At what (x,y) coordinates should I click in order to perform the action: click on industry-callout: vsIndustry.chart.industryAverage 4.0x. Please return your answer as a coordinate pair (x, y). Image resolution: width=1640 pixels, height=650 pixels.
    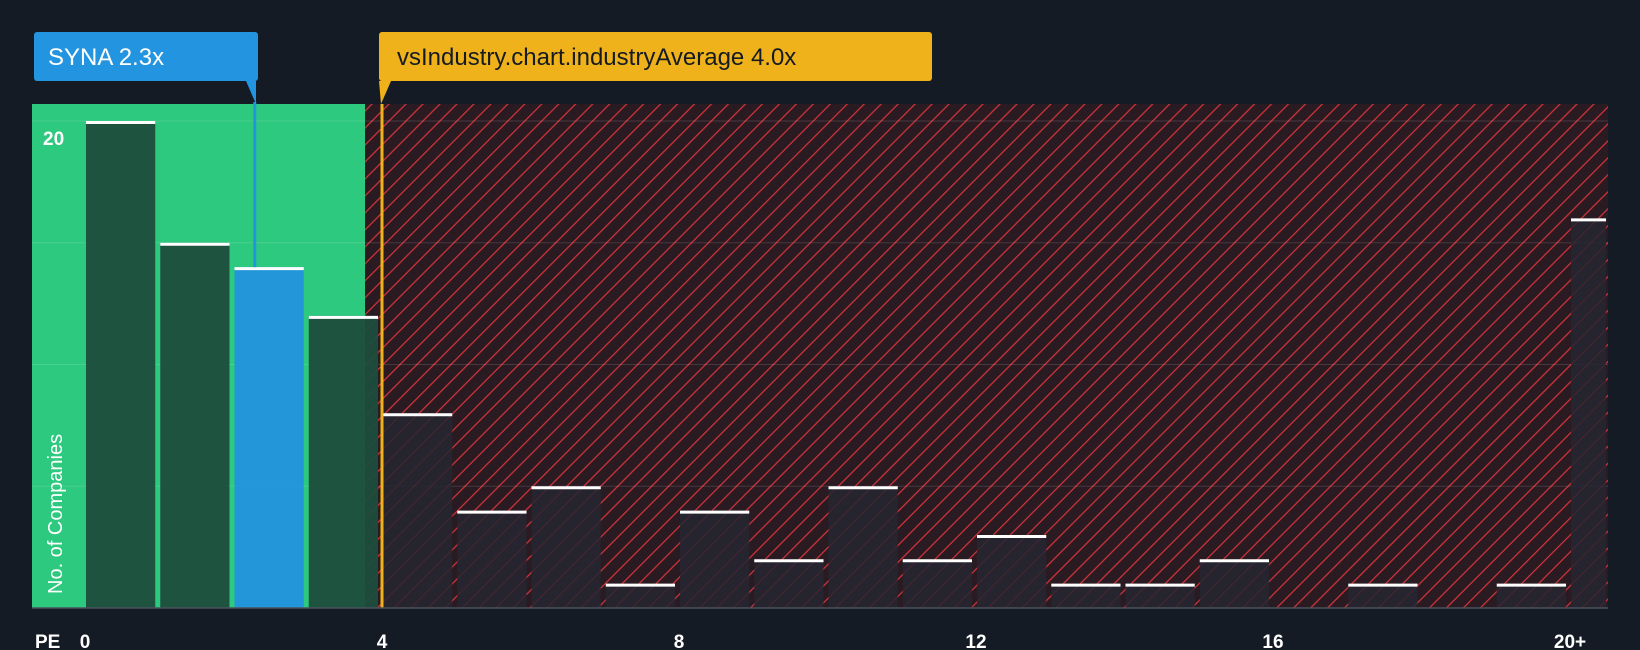
    Looking at the image, I should click on (655, 68).